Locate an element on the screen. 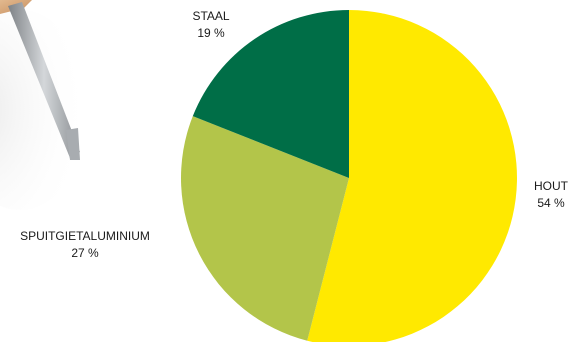  slice-value-hout: 54 % is located at coordinates (551, 203).